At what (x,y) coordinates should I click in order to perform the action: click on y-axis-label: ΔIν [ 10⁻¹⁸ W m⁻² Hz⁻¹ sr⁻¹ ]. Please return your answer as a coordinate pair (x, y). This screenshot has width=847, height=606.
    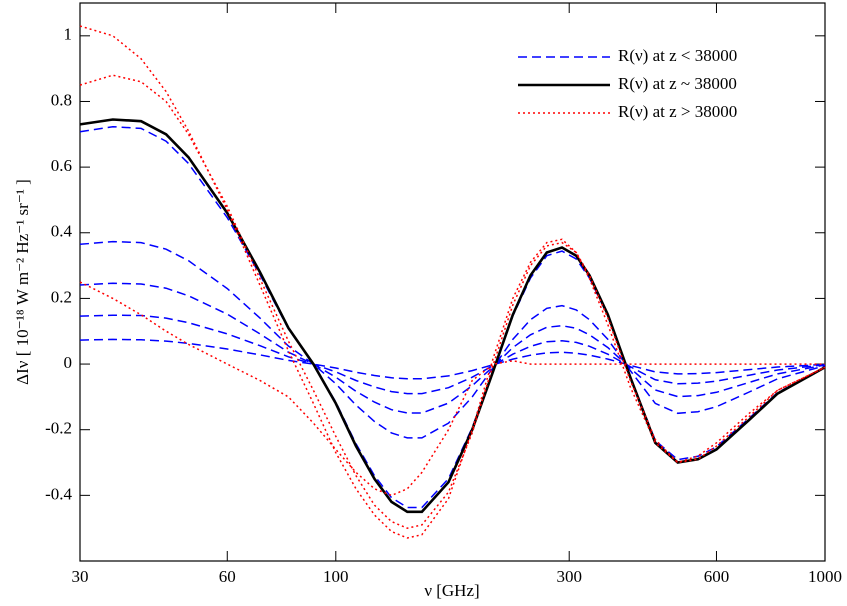
    Looking at the image, I should click on (22, 282).